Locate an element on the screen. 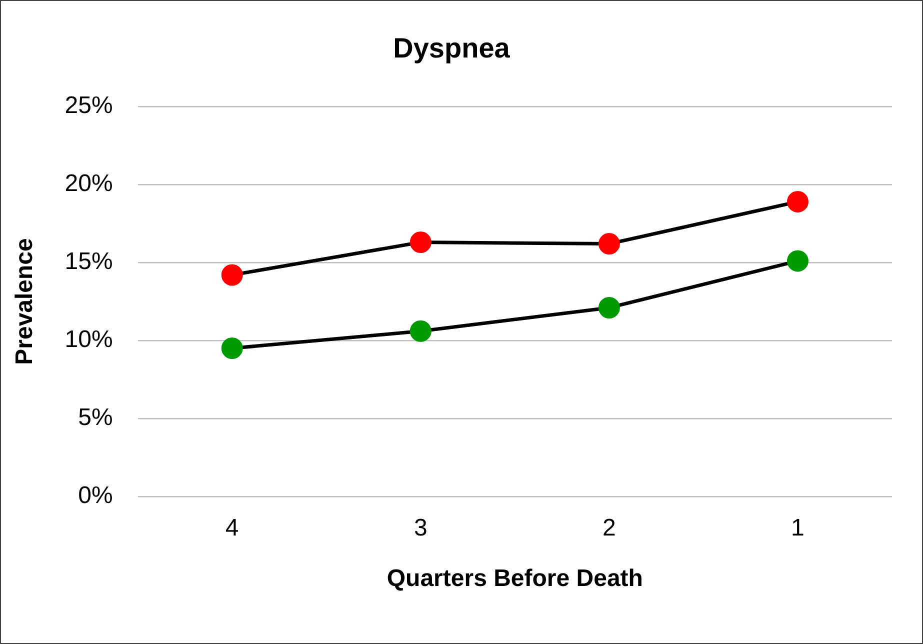 The image size is (923, 644). x-tick-label: 3 is located at coordinates (421, 528).